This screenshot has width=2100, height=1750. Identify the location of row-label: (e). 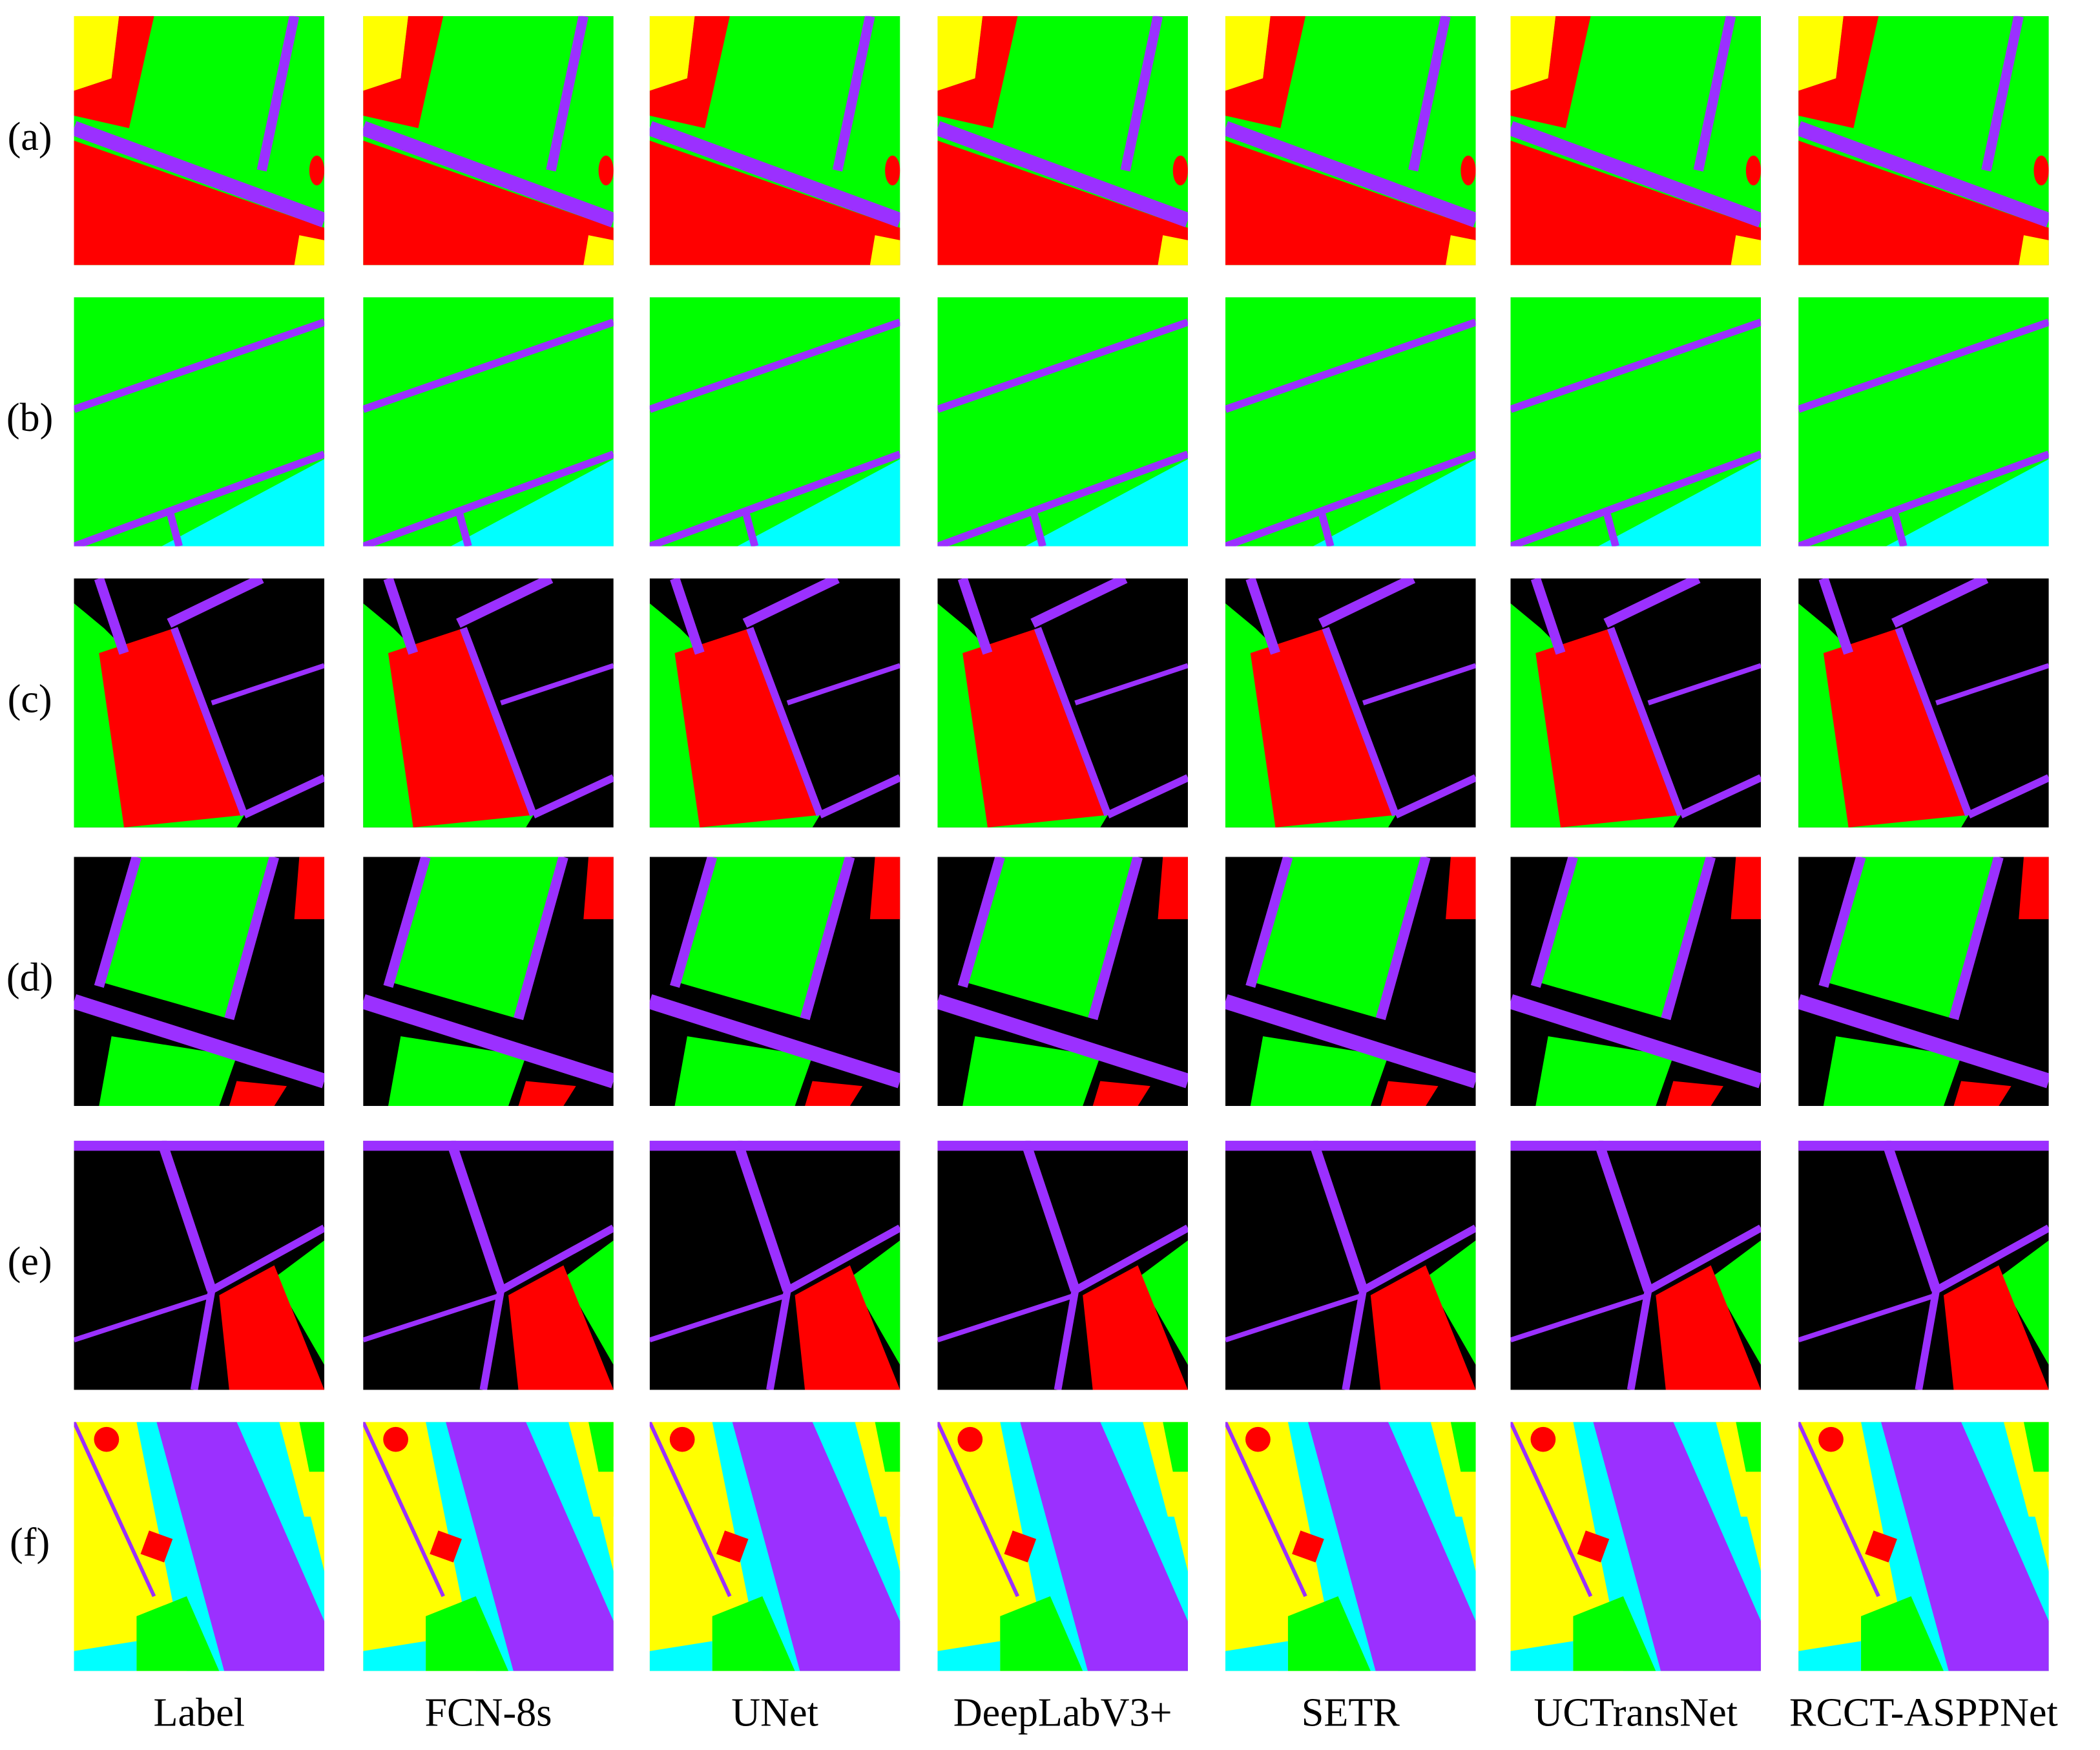
(30, 1262).